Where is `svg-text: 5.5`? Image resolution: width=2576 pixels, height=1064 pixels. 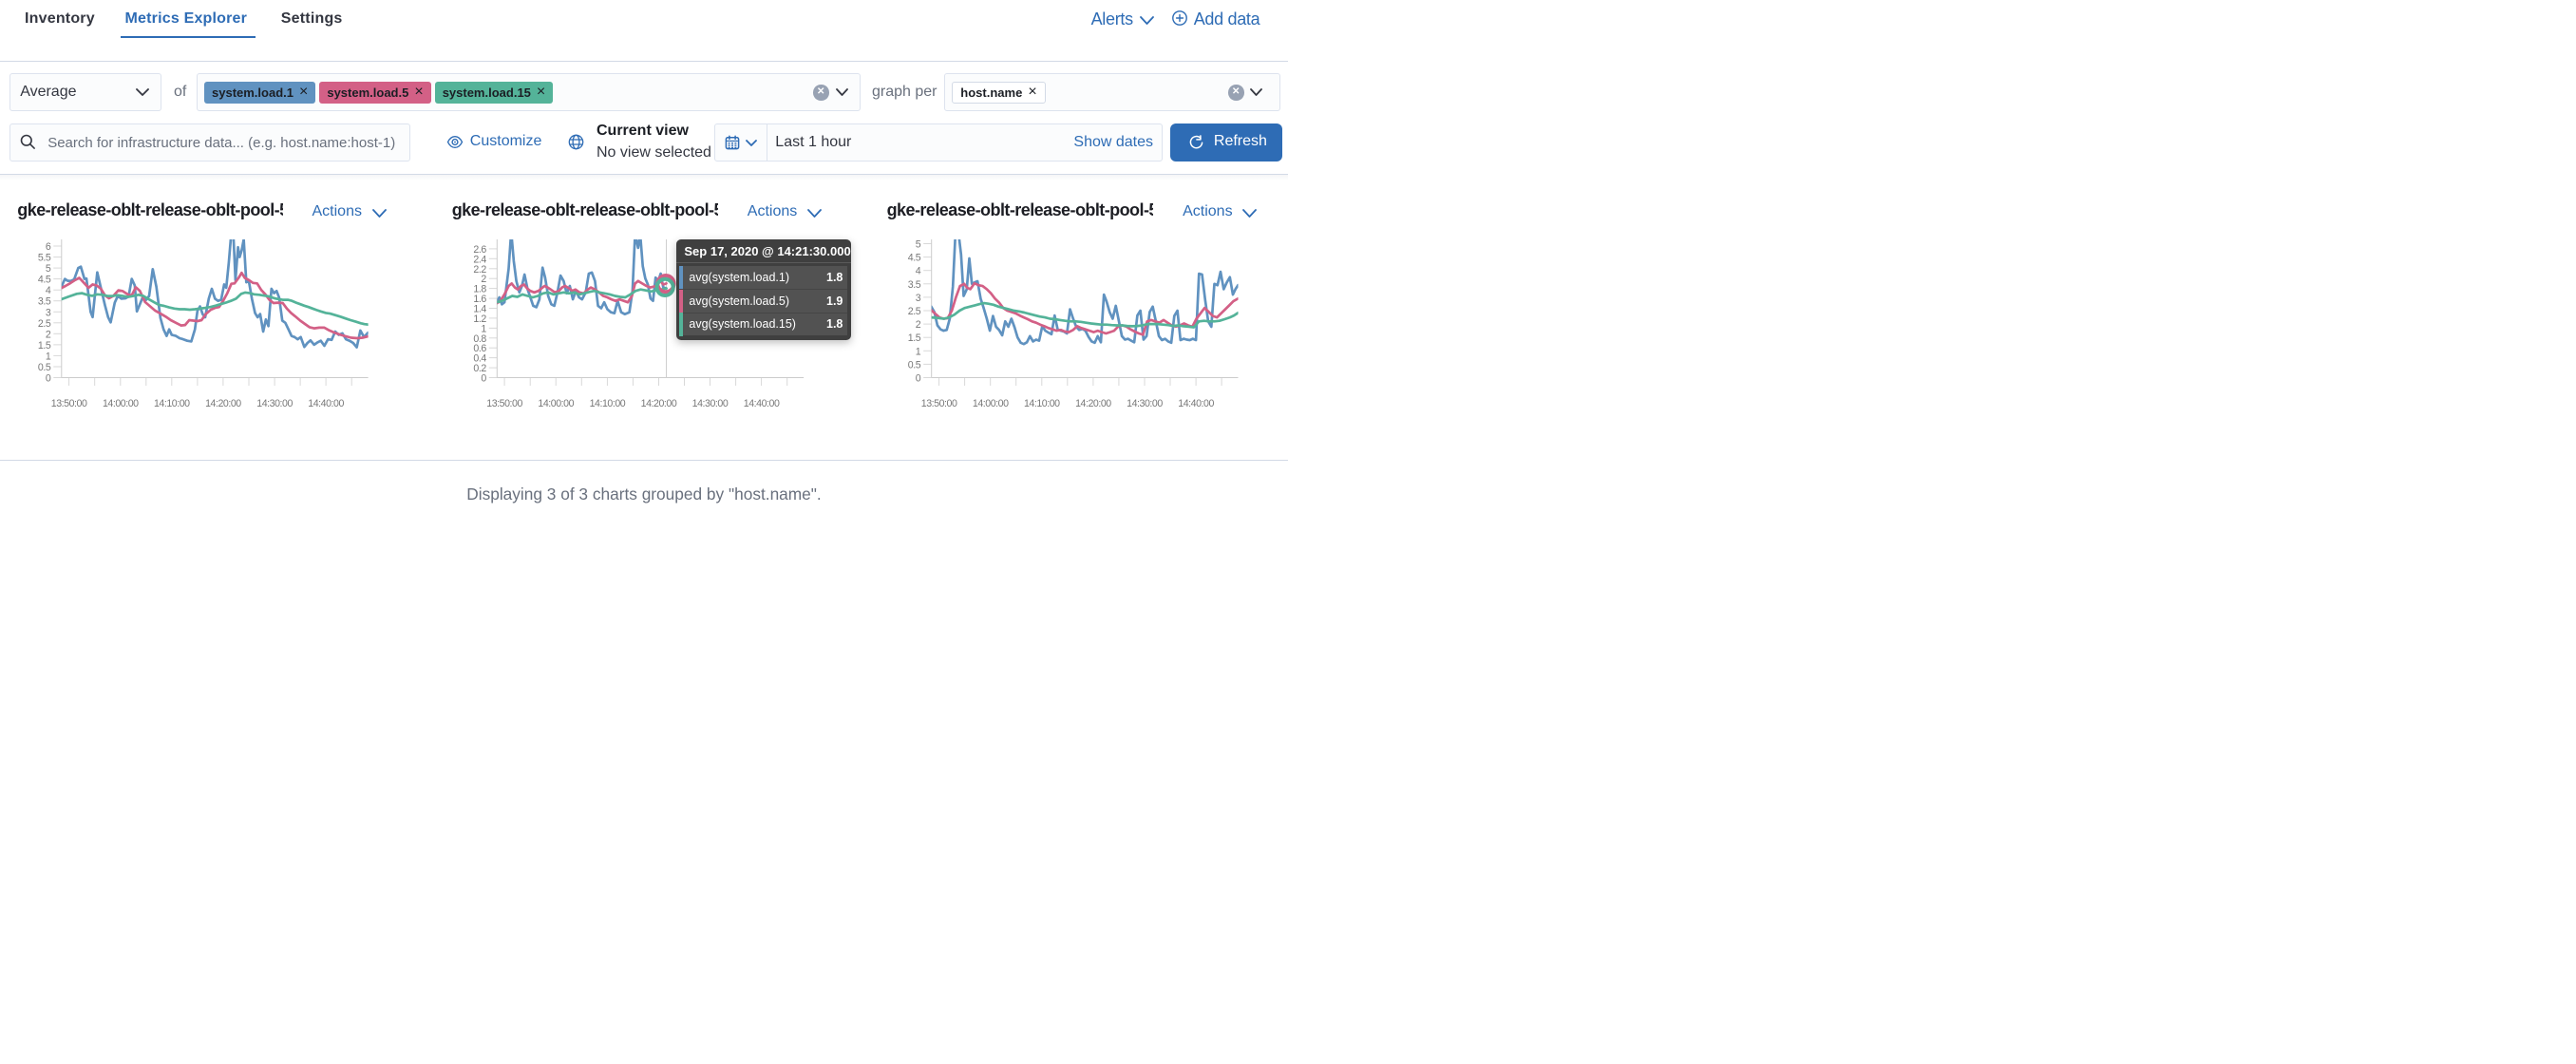 svg-text: 5.5 is located at coordinates (44, 258).